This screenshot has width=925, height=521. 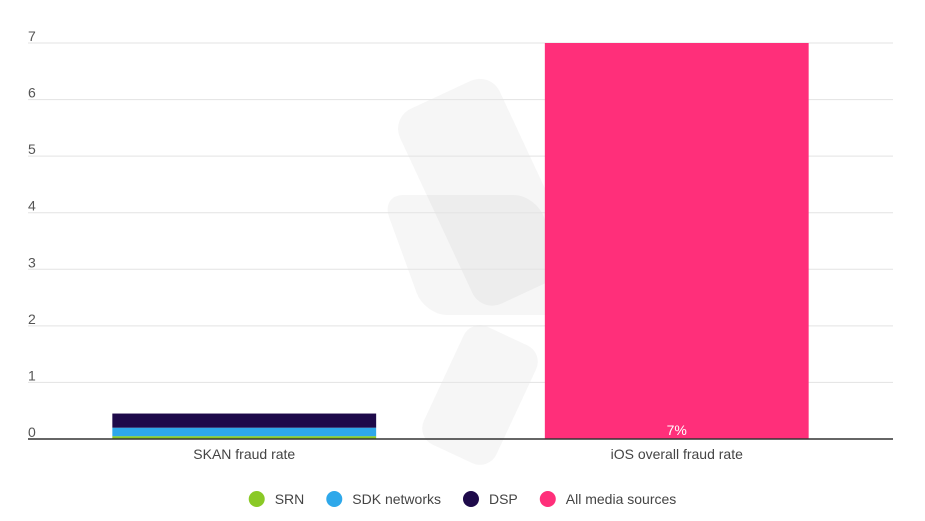 I want to click on y-tick-label: 5, so click(x=32, y=149).